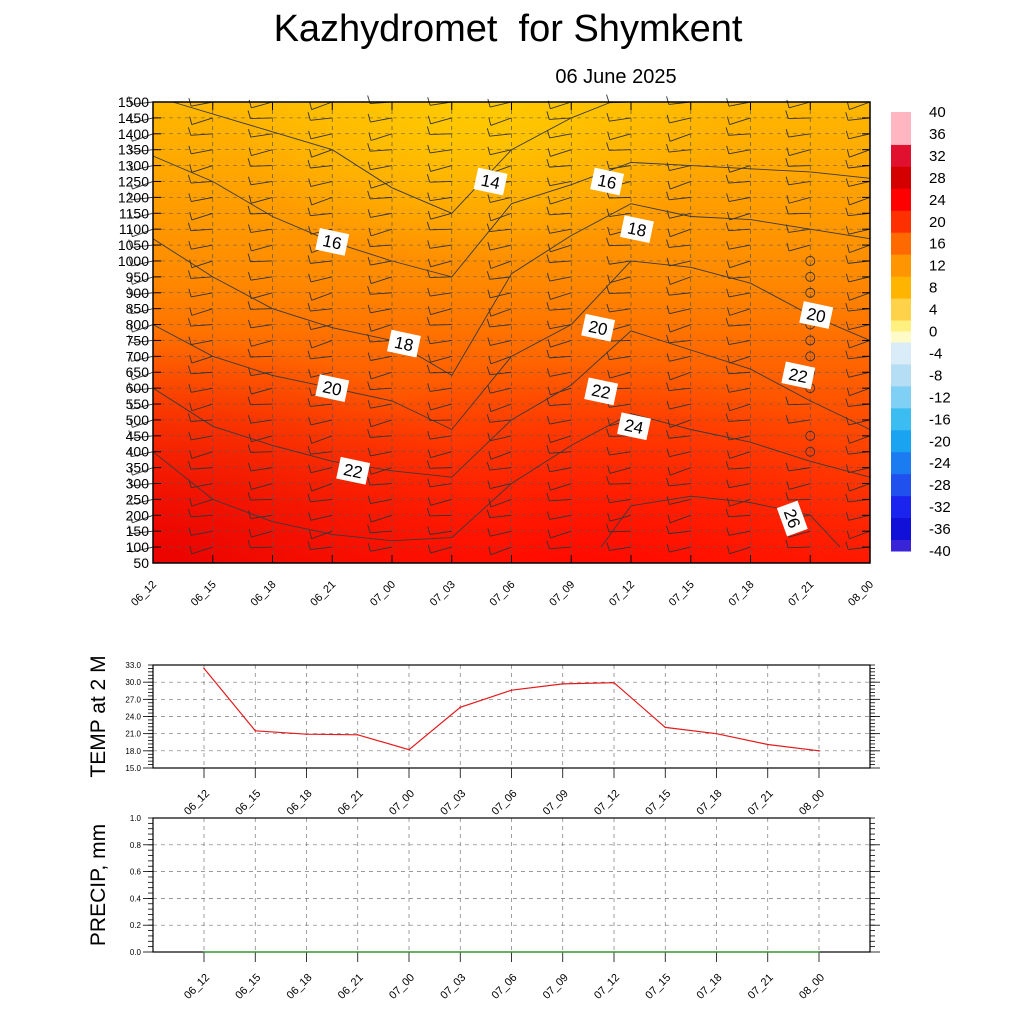 This screenshot has height=1024, width=1024. Describe the element at coordinates (133, 768) in the screenshot. I see `y-tick-label: 15.0` at that location.